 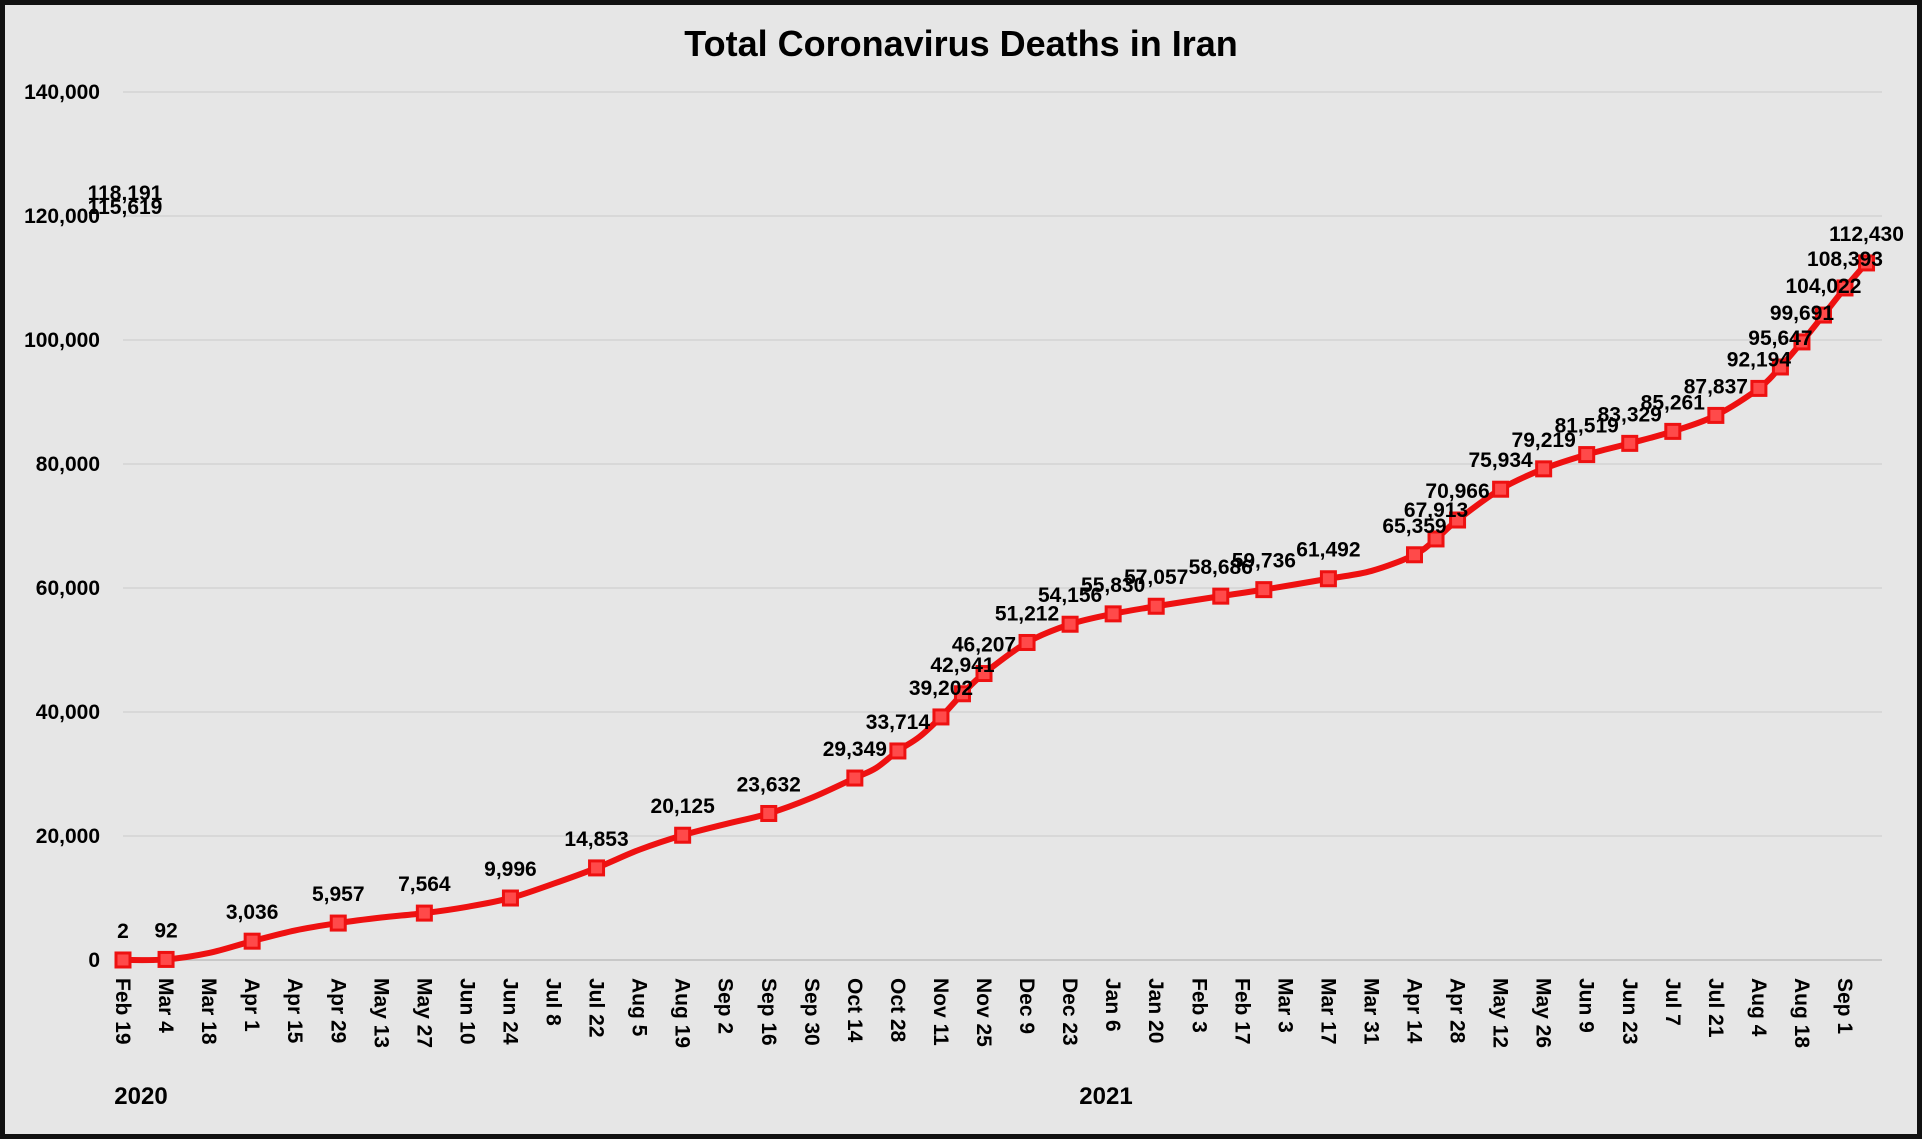 I want to click on data-label: 39,202, so click(x=941, y=688).